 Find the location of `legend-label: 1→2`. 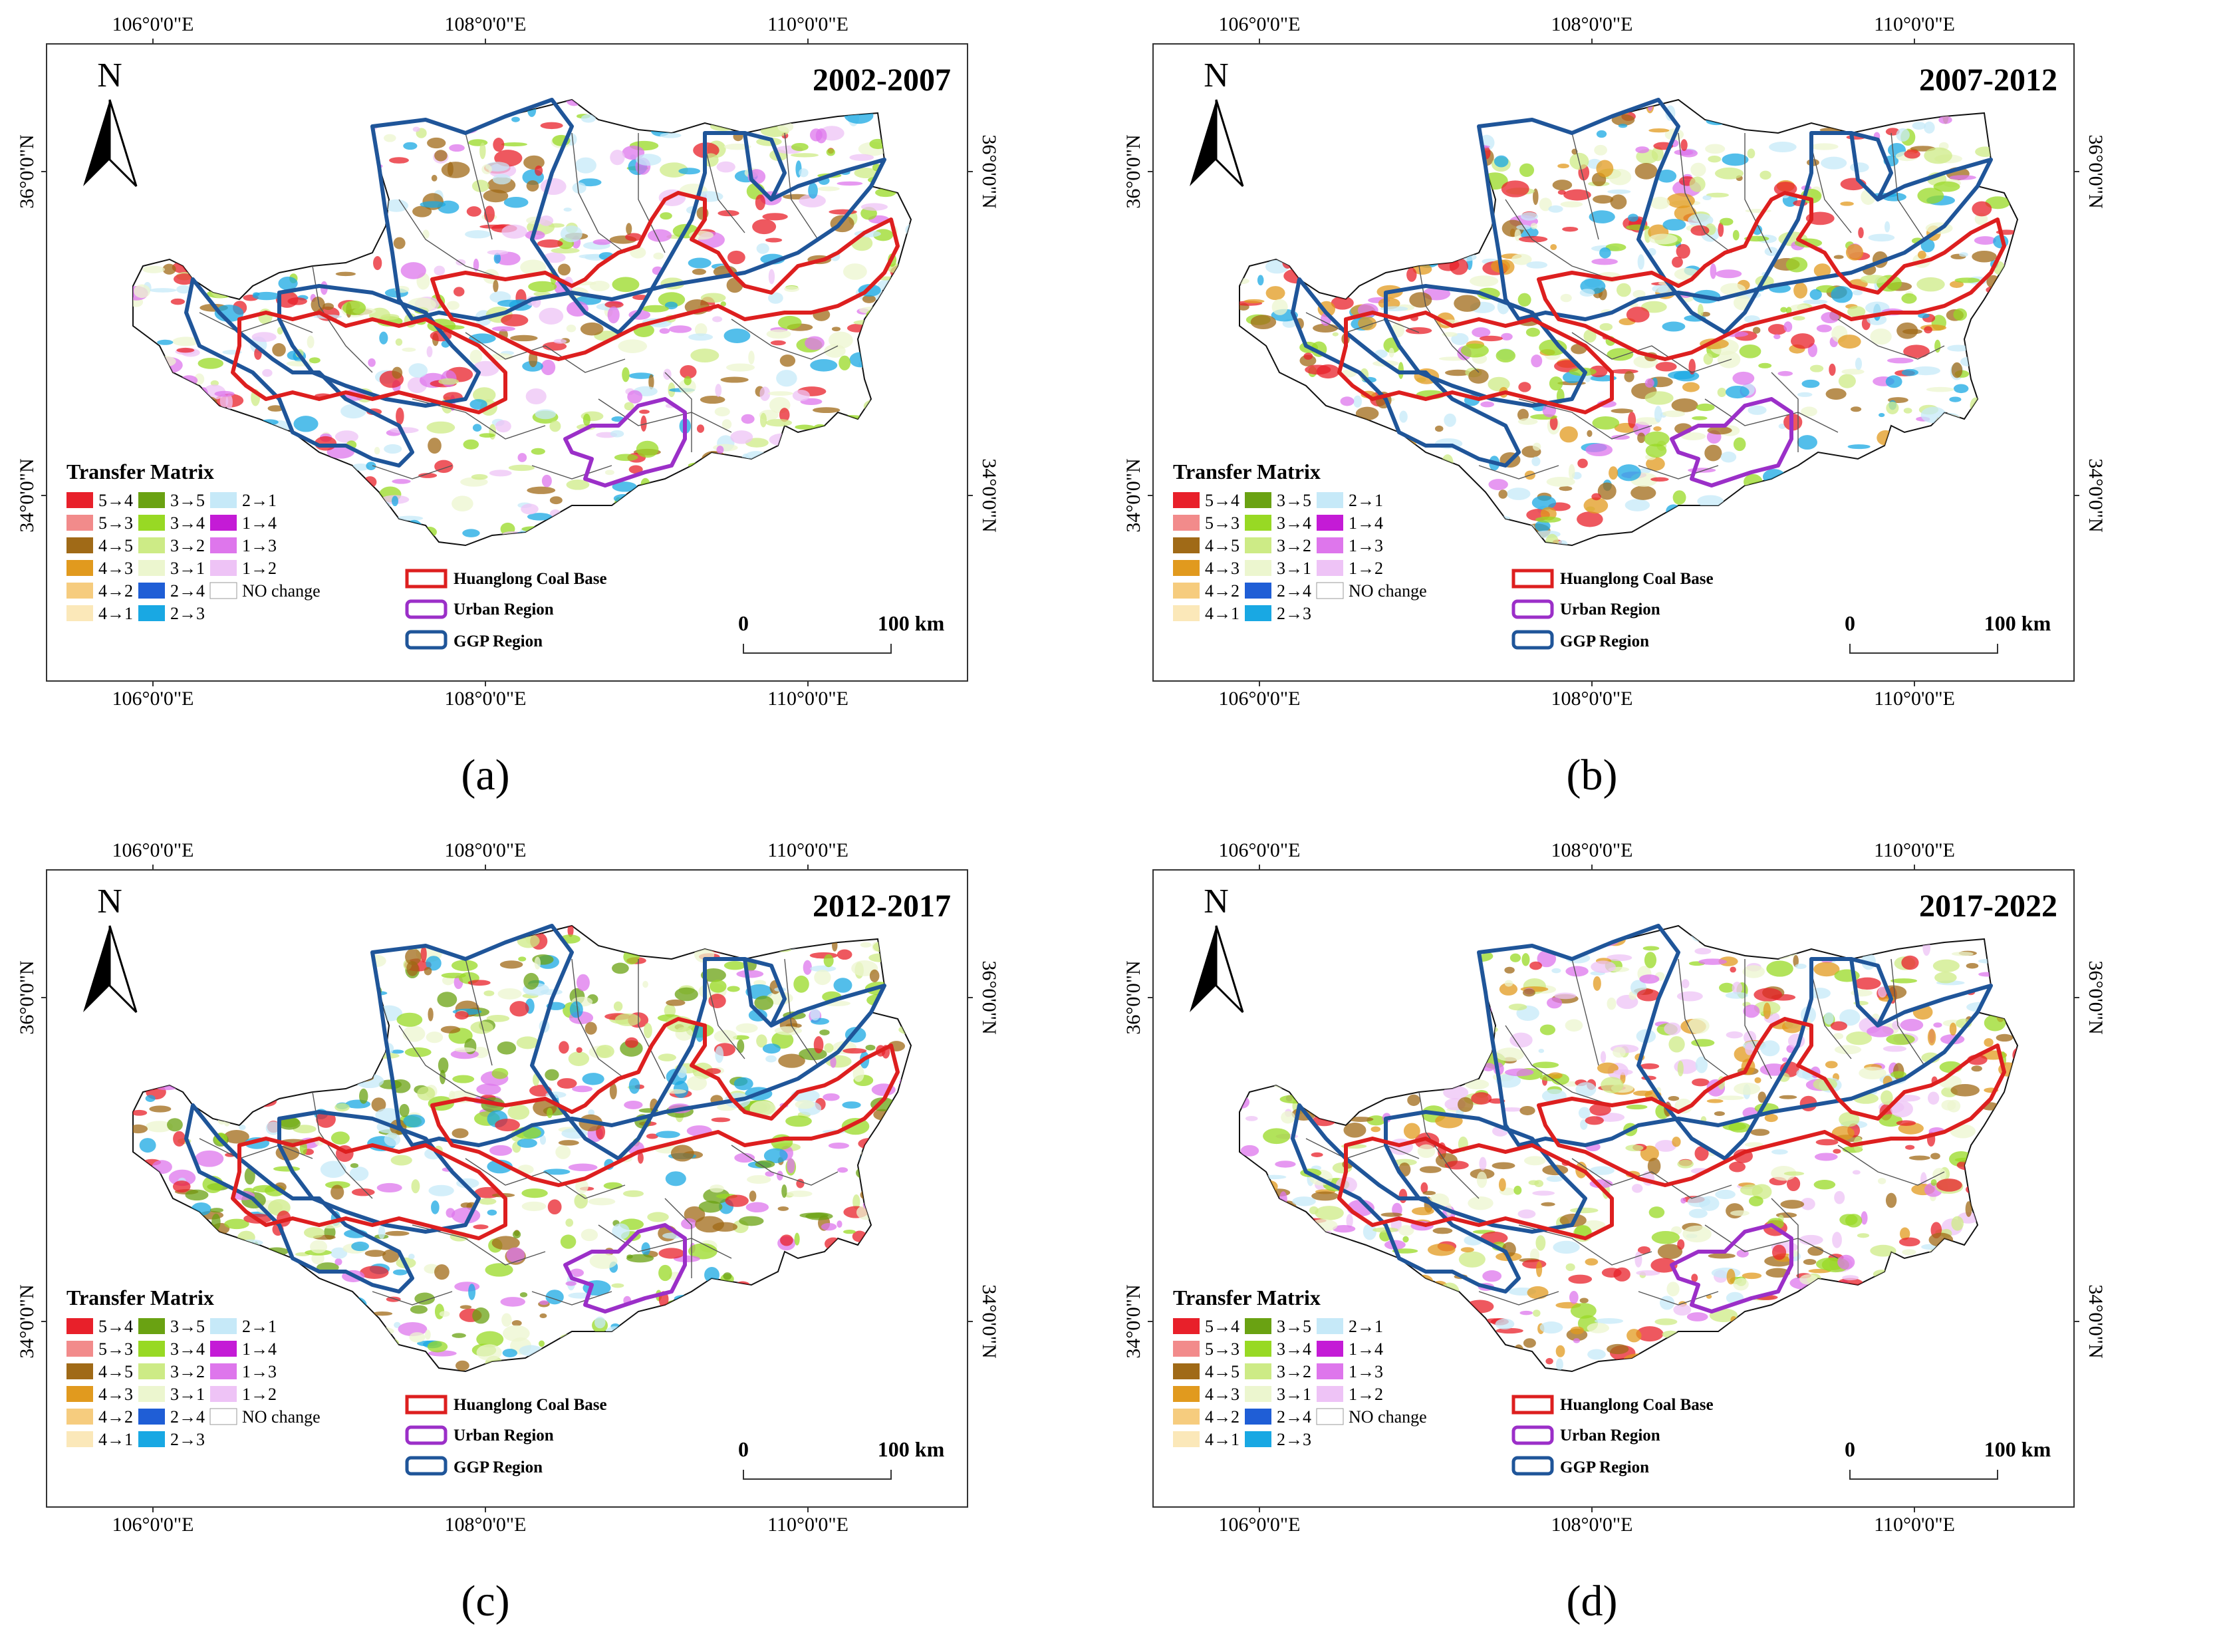

legend-label: 1→2 is located at coordinates (1366, 1394).